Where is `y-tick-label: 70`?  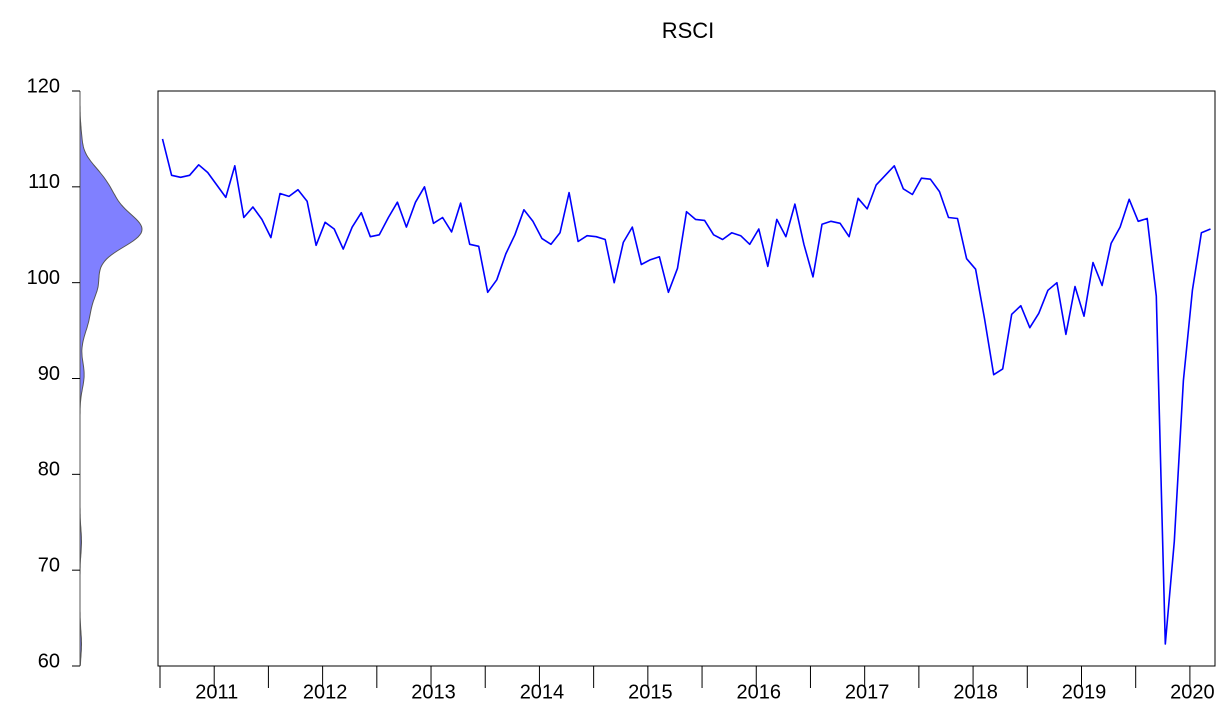
y-tick-label: 70 is located at coordinates (49, 565).